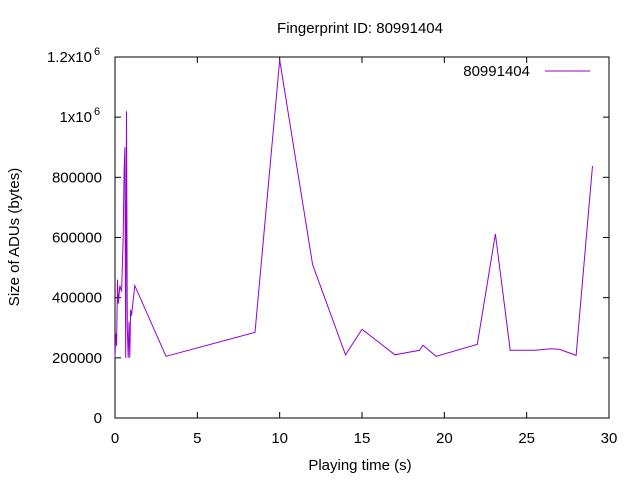  What do you see at coordinates (444, 438) in the screenshot?
I see `x-tick-label: 20` at bounding box center [444, 438].